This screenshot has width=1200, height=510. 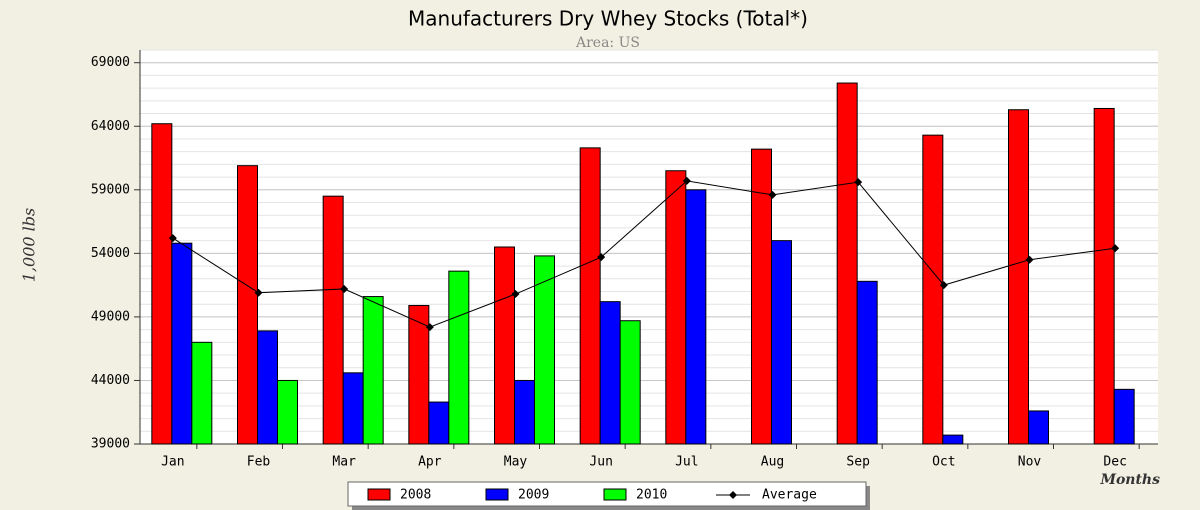 What do you see at coordinates (430, 462) in the screenshot?
I see `x-tick-label: Apr` at bounding box center [430, 462].